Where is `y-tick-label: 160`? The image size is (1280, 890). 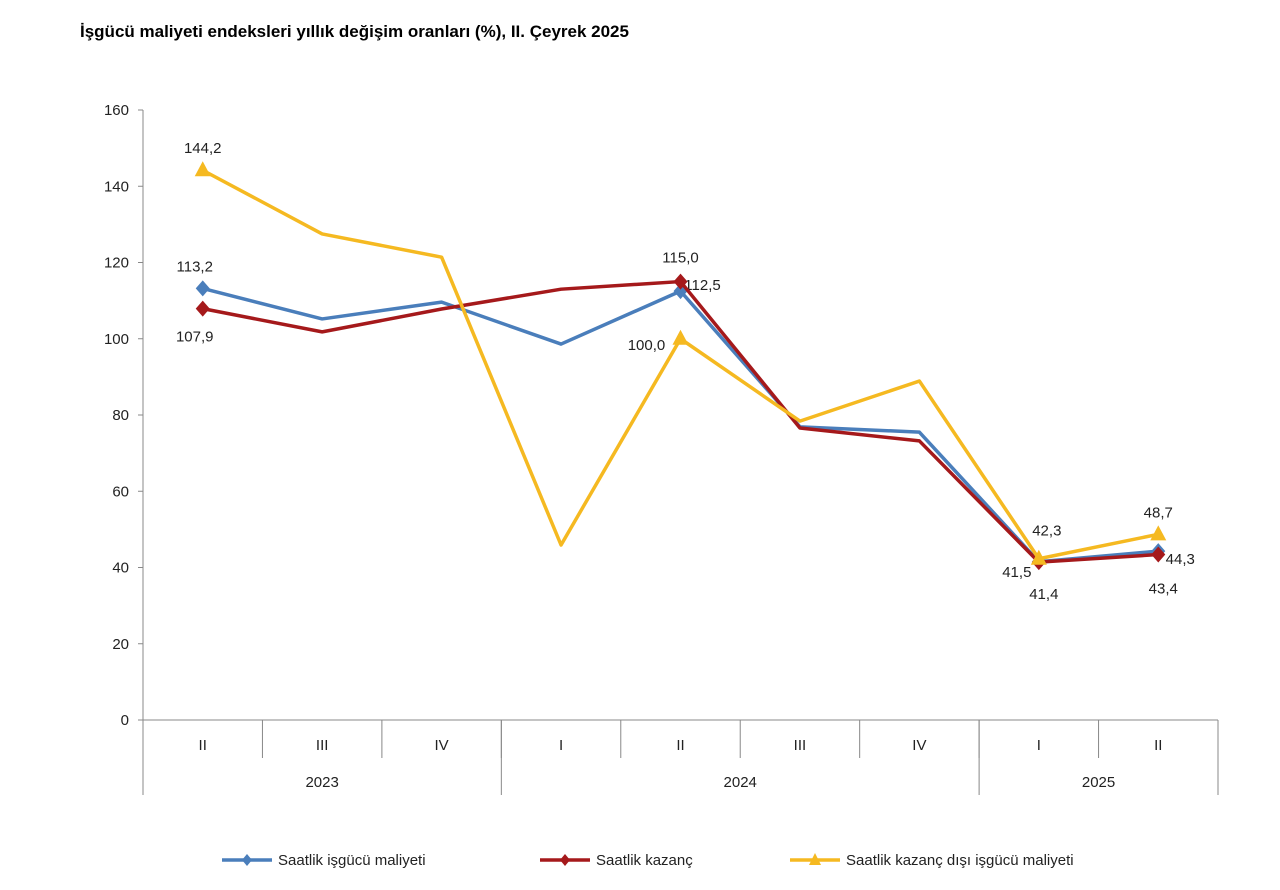 y-tick-label: 160 is located at coordinates (116, 110).